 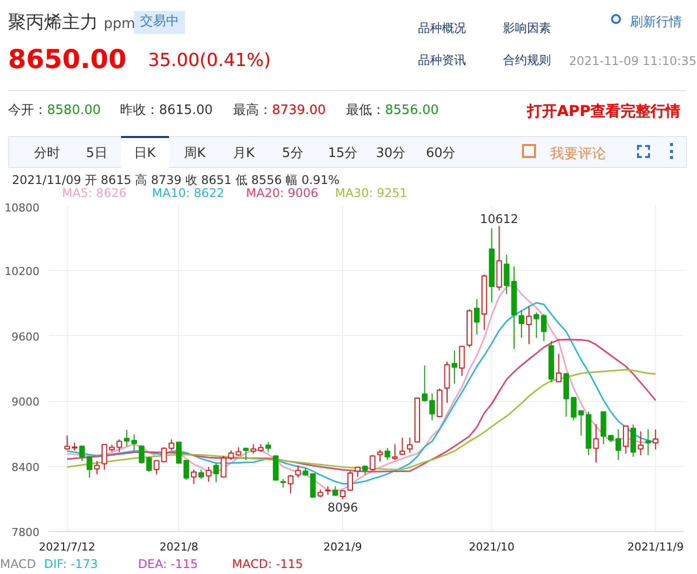 What do you see at coordinates (371, 193) in the screenshot?
I see `text: MA30: 9251` at bounding box center [371, 193].